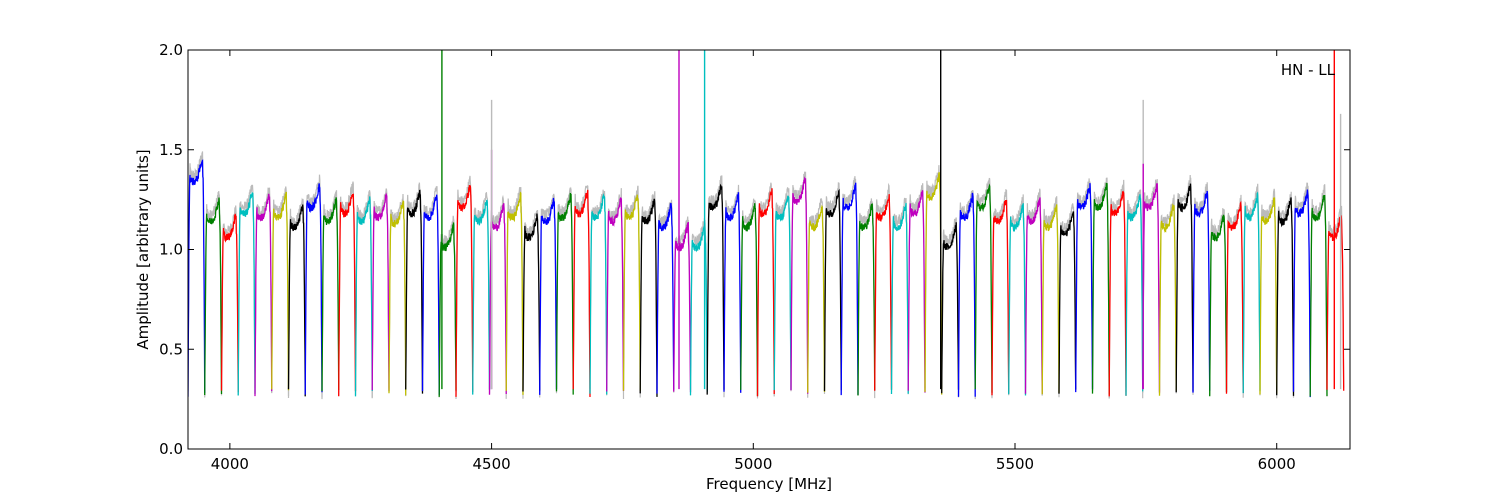 This screenshot has width=1500, height=500. What do you see at coordinates (171, 250) in the screenshot?
I see `y-tick-label: 1.0` at bounding box center [171, 250].